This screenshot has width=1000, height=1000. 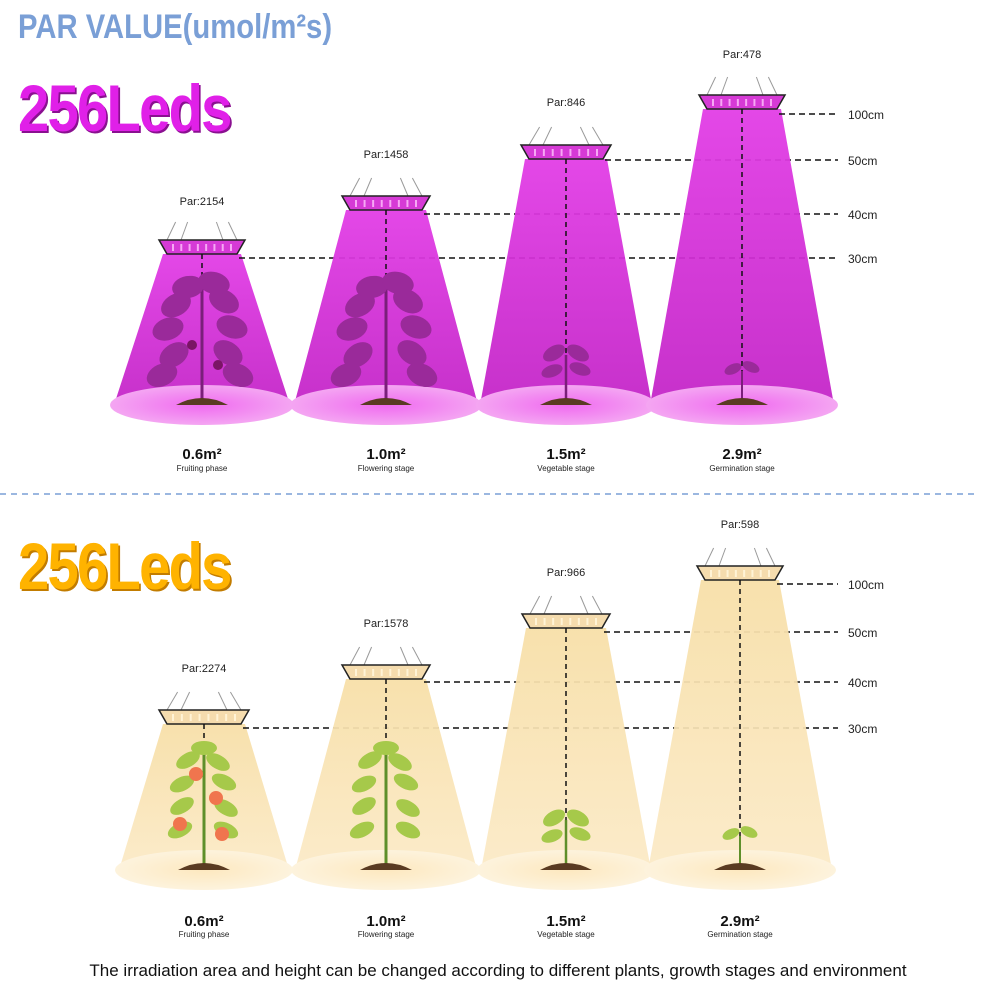 What do you see at coordinates (202, 202) in the screenshot?
I see `par-value-label: Par:2154` at bounding box center [202, 202].